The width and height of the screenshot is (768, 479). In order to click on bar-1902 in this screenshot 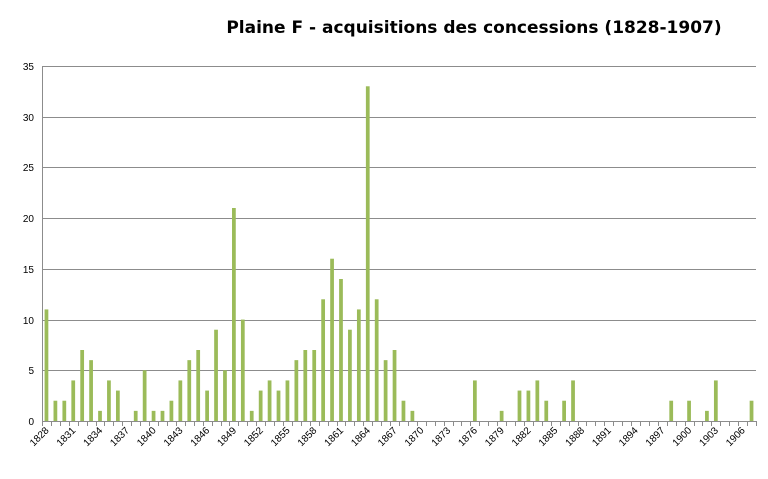, I will do `click(707, 415)`.